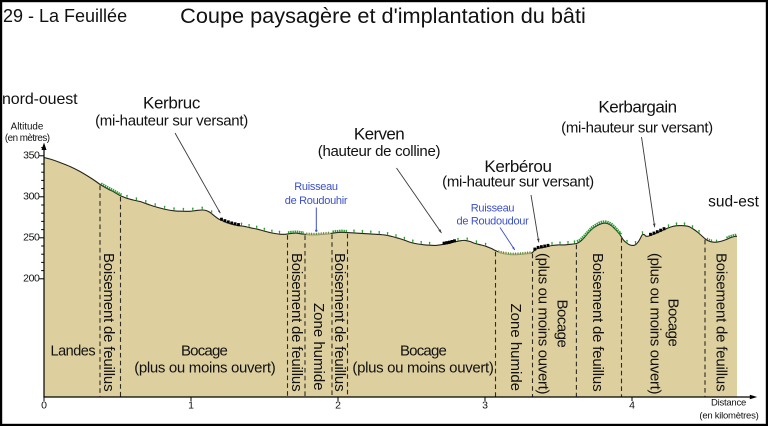 The image size is (768, 426). I want to click on svg-text: Distance, so click(728, 403).